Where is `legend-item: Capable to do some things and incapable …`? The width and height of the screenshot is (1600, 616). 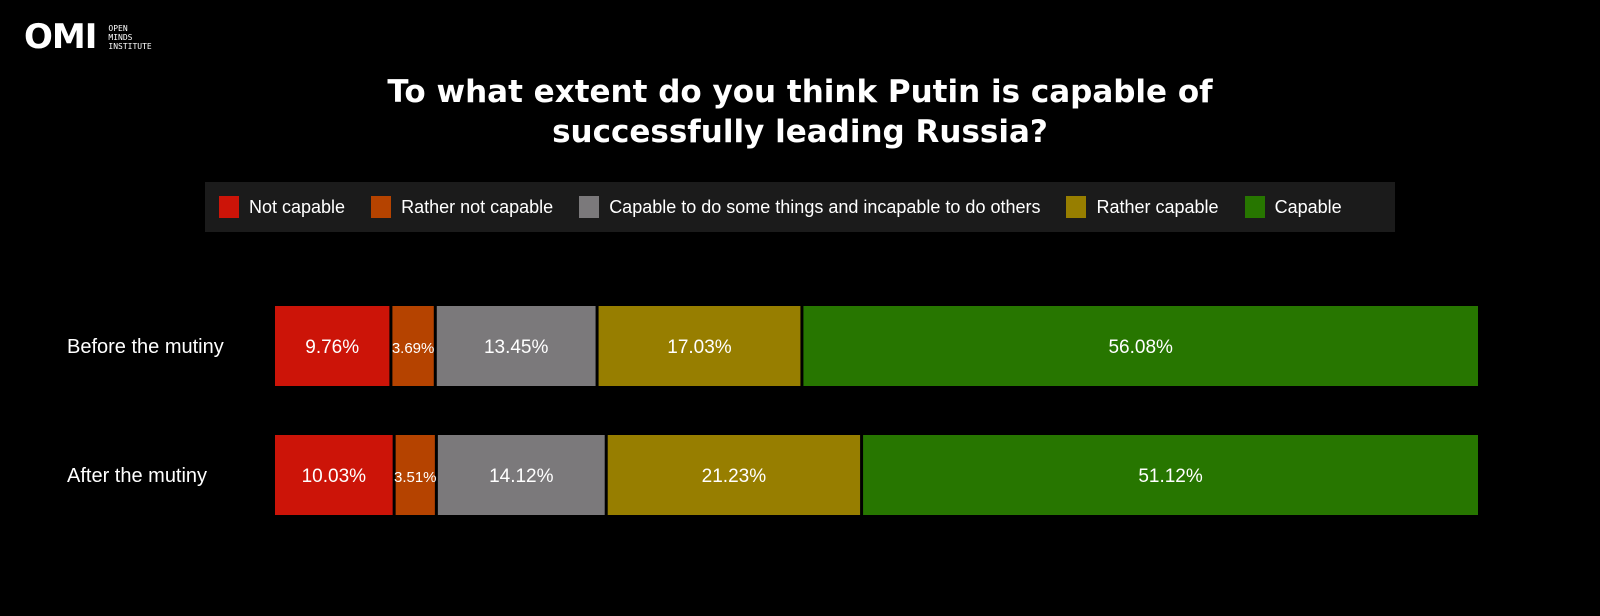
legend-item: Capable to do some things and incapable … is located at coordinates (809, 207).